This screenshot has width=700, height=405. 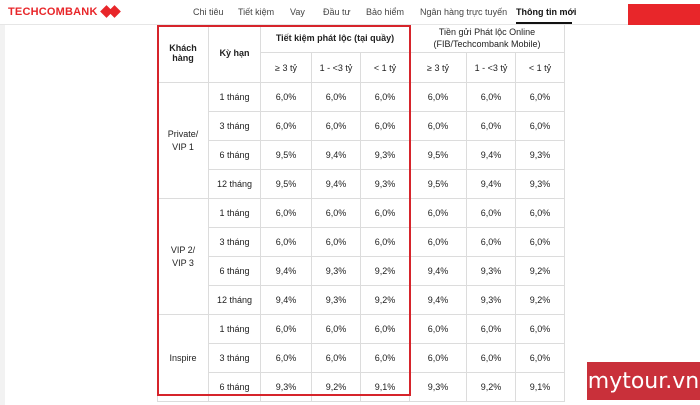 I want to click on table-row: 12 tháng 9,5% 9,4% 9,3% 9,5% 9,4% 9,3%, so click(x=361, y=184).